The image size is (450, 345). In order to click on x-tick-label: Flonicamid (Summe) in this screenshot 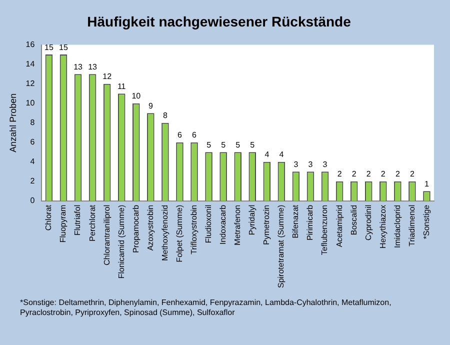, I will do `click(121, 241)`.